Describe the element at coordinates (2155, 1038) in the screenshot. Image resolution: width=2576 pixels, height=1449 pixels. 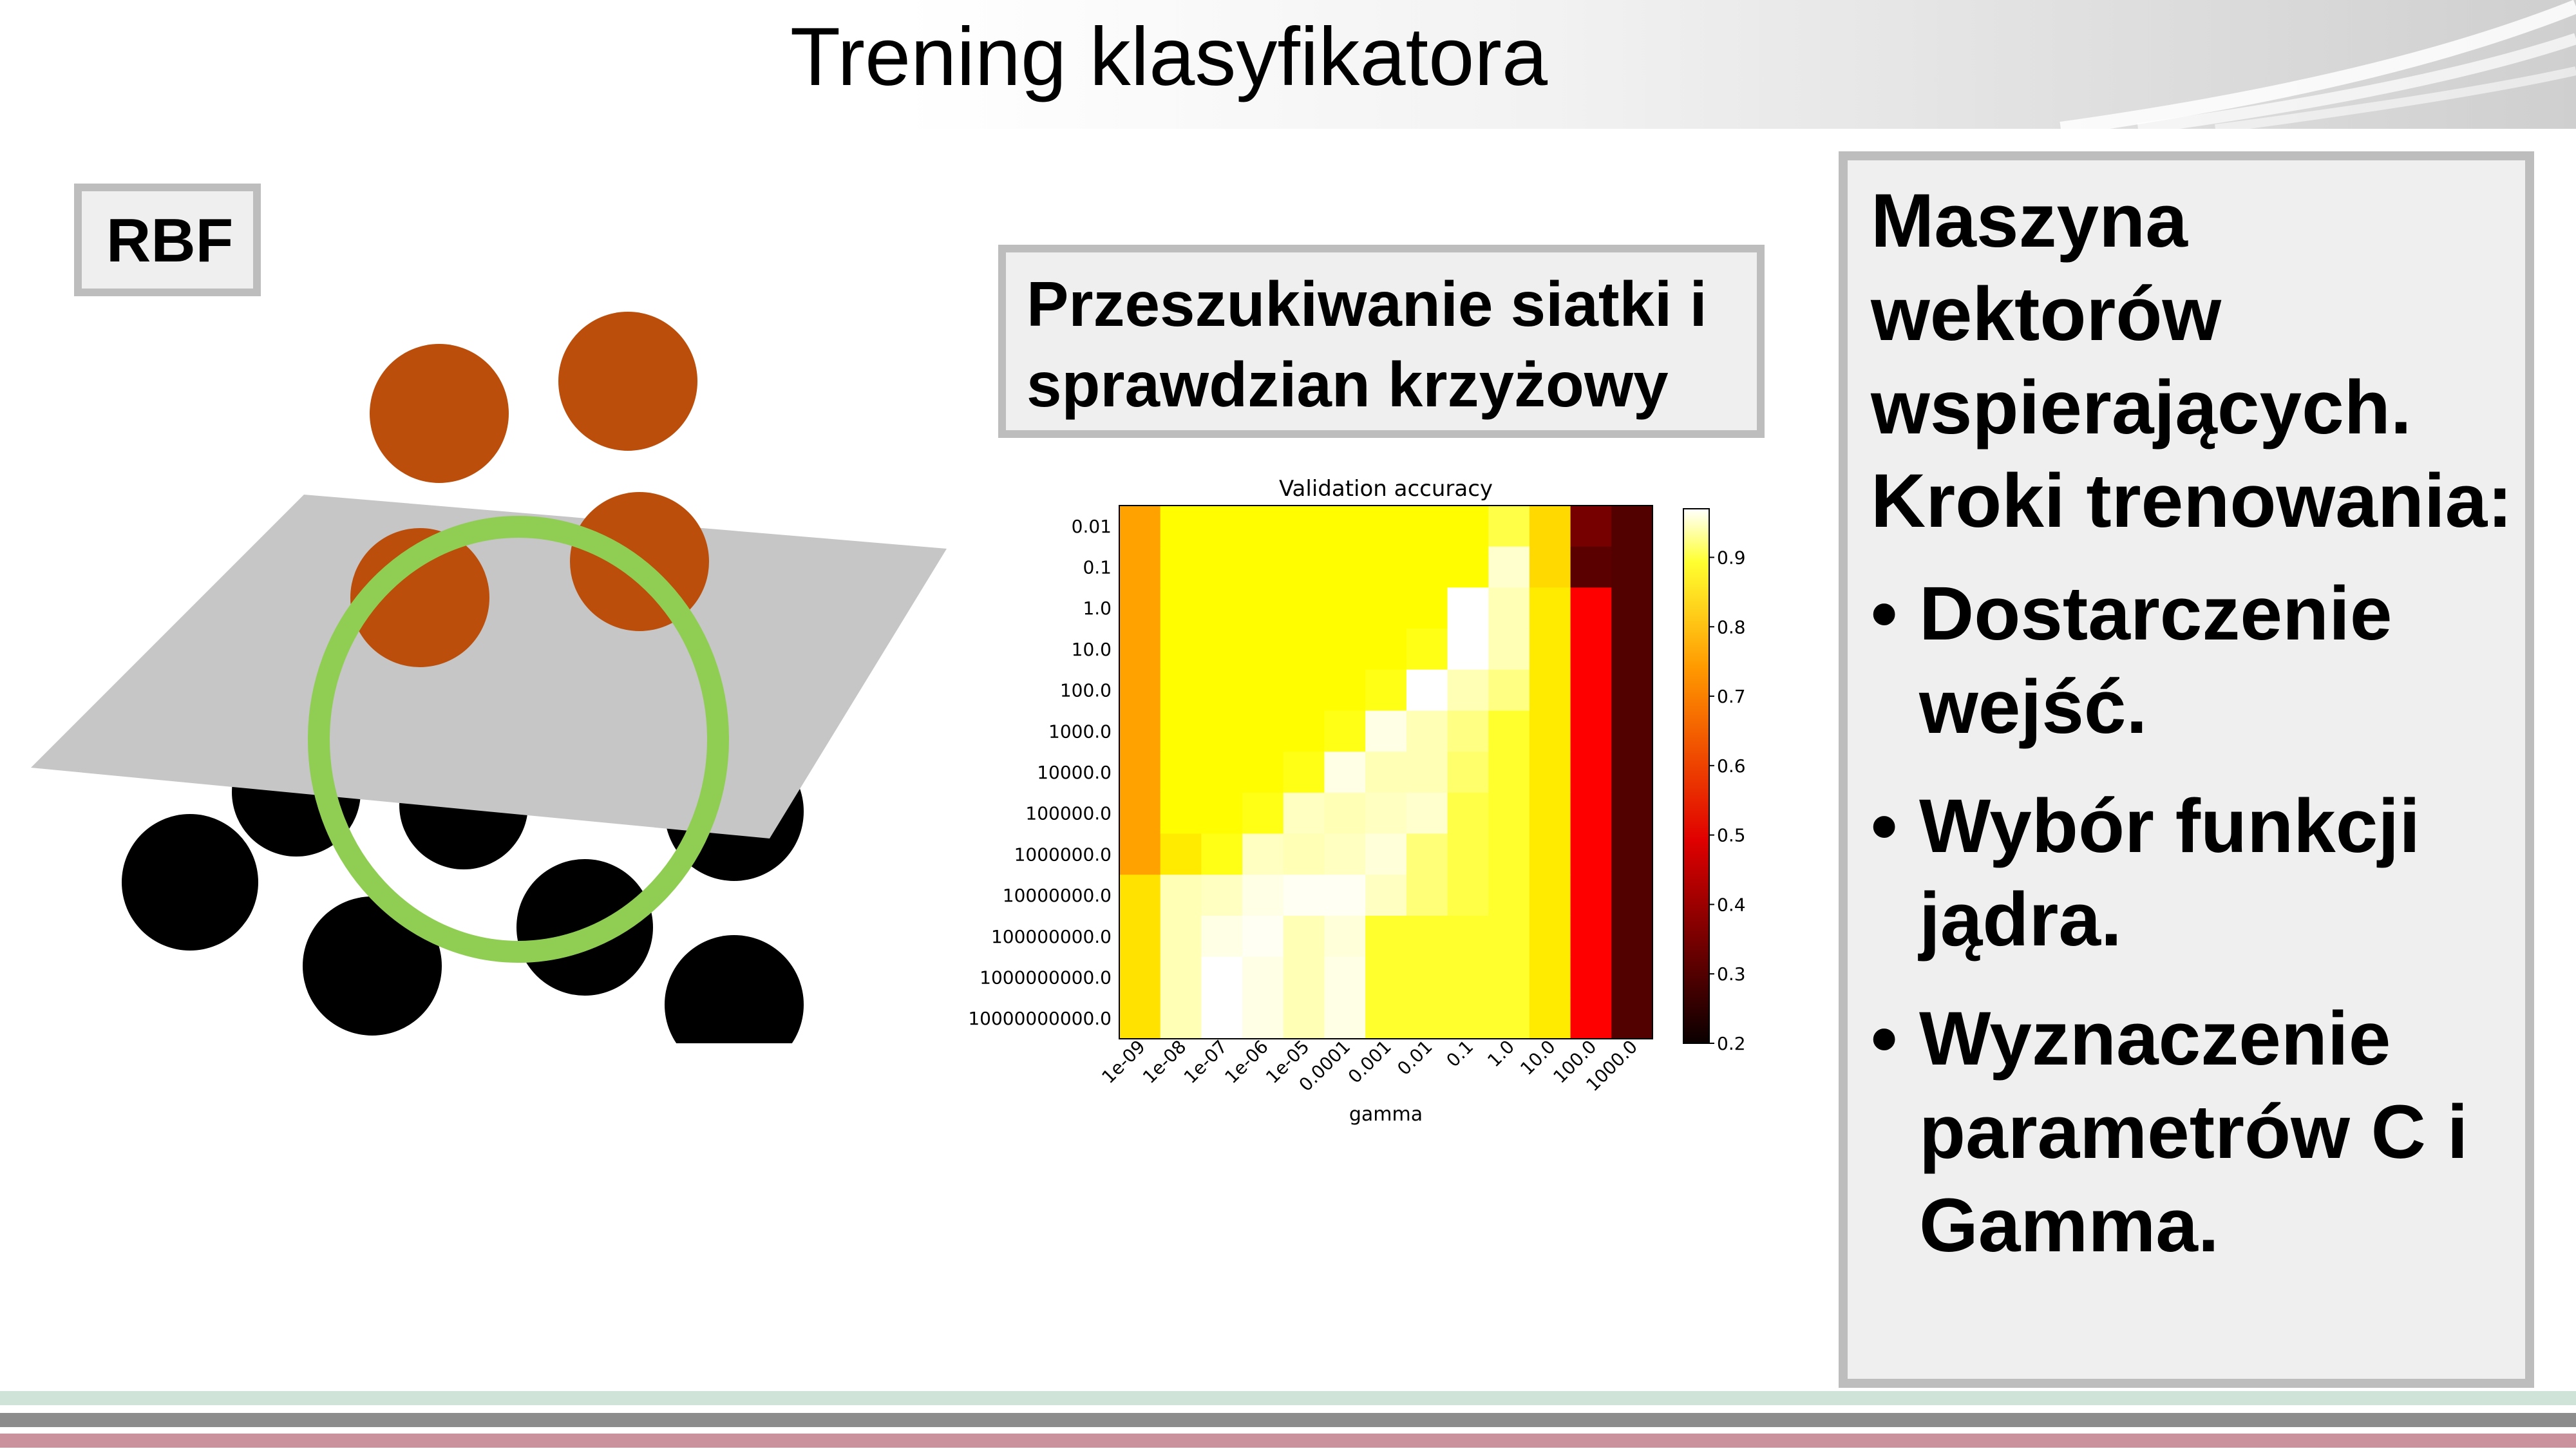
I see `step-line: Wyznaczenie` at that location.